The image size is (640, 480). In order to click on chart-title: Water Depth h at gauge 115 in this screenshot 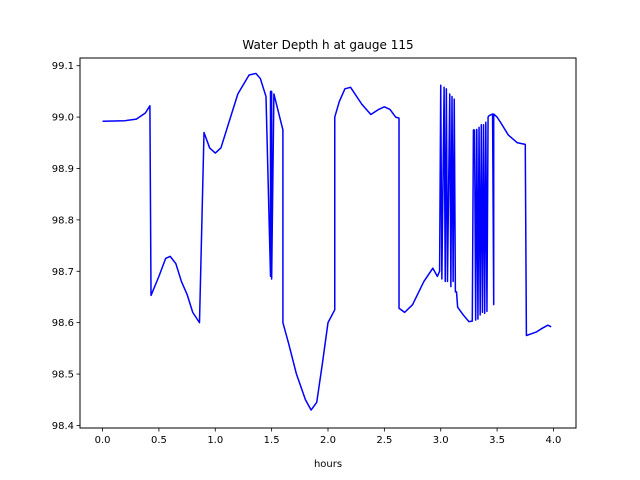, I will do `click(327, 45)`.